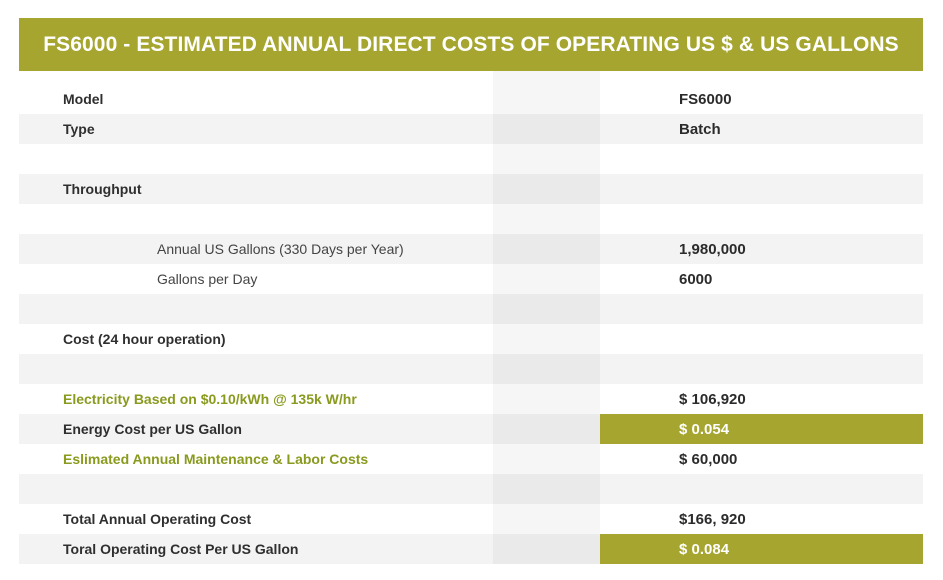  What do you see at coordinates (471, 189) in the screenshot?
I see `table-row: Throughput` at bounding box center [471, 189].